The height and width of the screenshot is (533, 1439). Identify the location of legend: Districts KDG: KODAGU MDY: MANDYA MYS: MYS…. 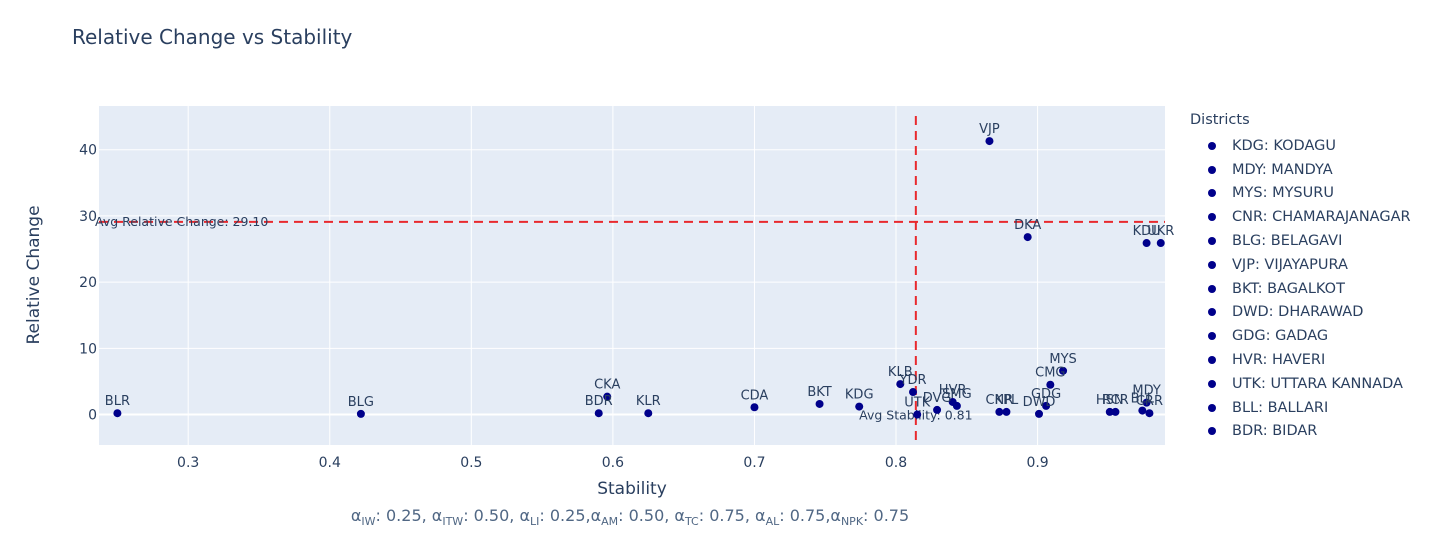
(1312, 277).